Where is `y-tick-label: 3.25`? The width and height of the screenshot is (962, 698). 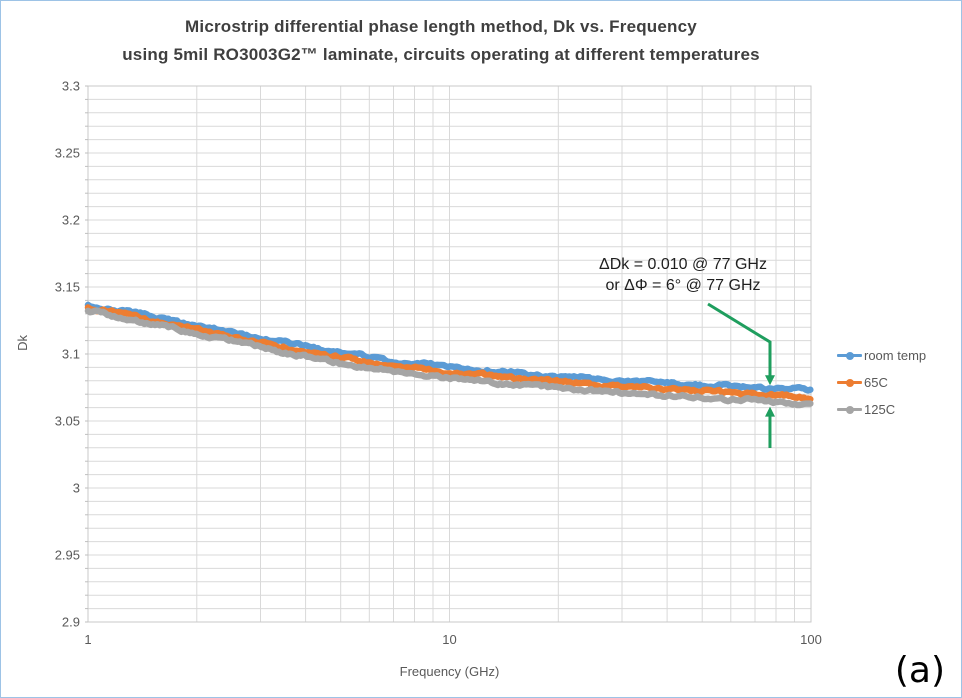 y-tick-label: 3.25 is located at coordinates (67, 153).